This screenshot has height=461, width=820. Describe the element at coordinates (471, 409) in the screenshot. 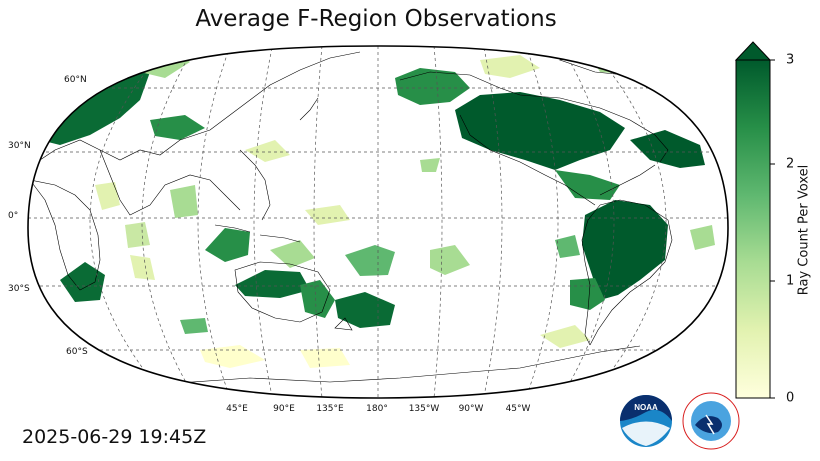

I see `lon-label-90w: 90°W` at that location.